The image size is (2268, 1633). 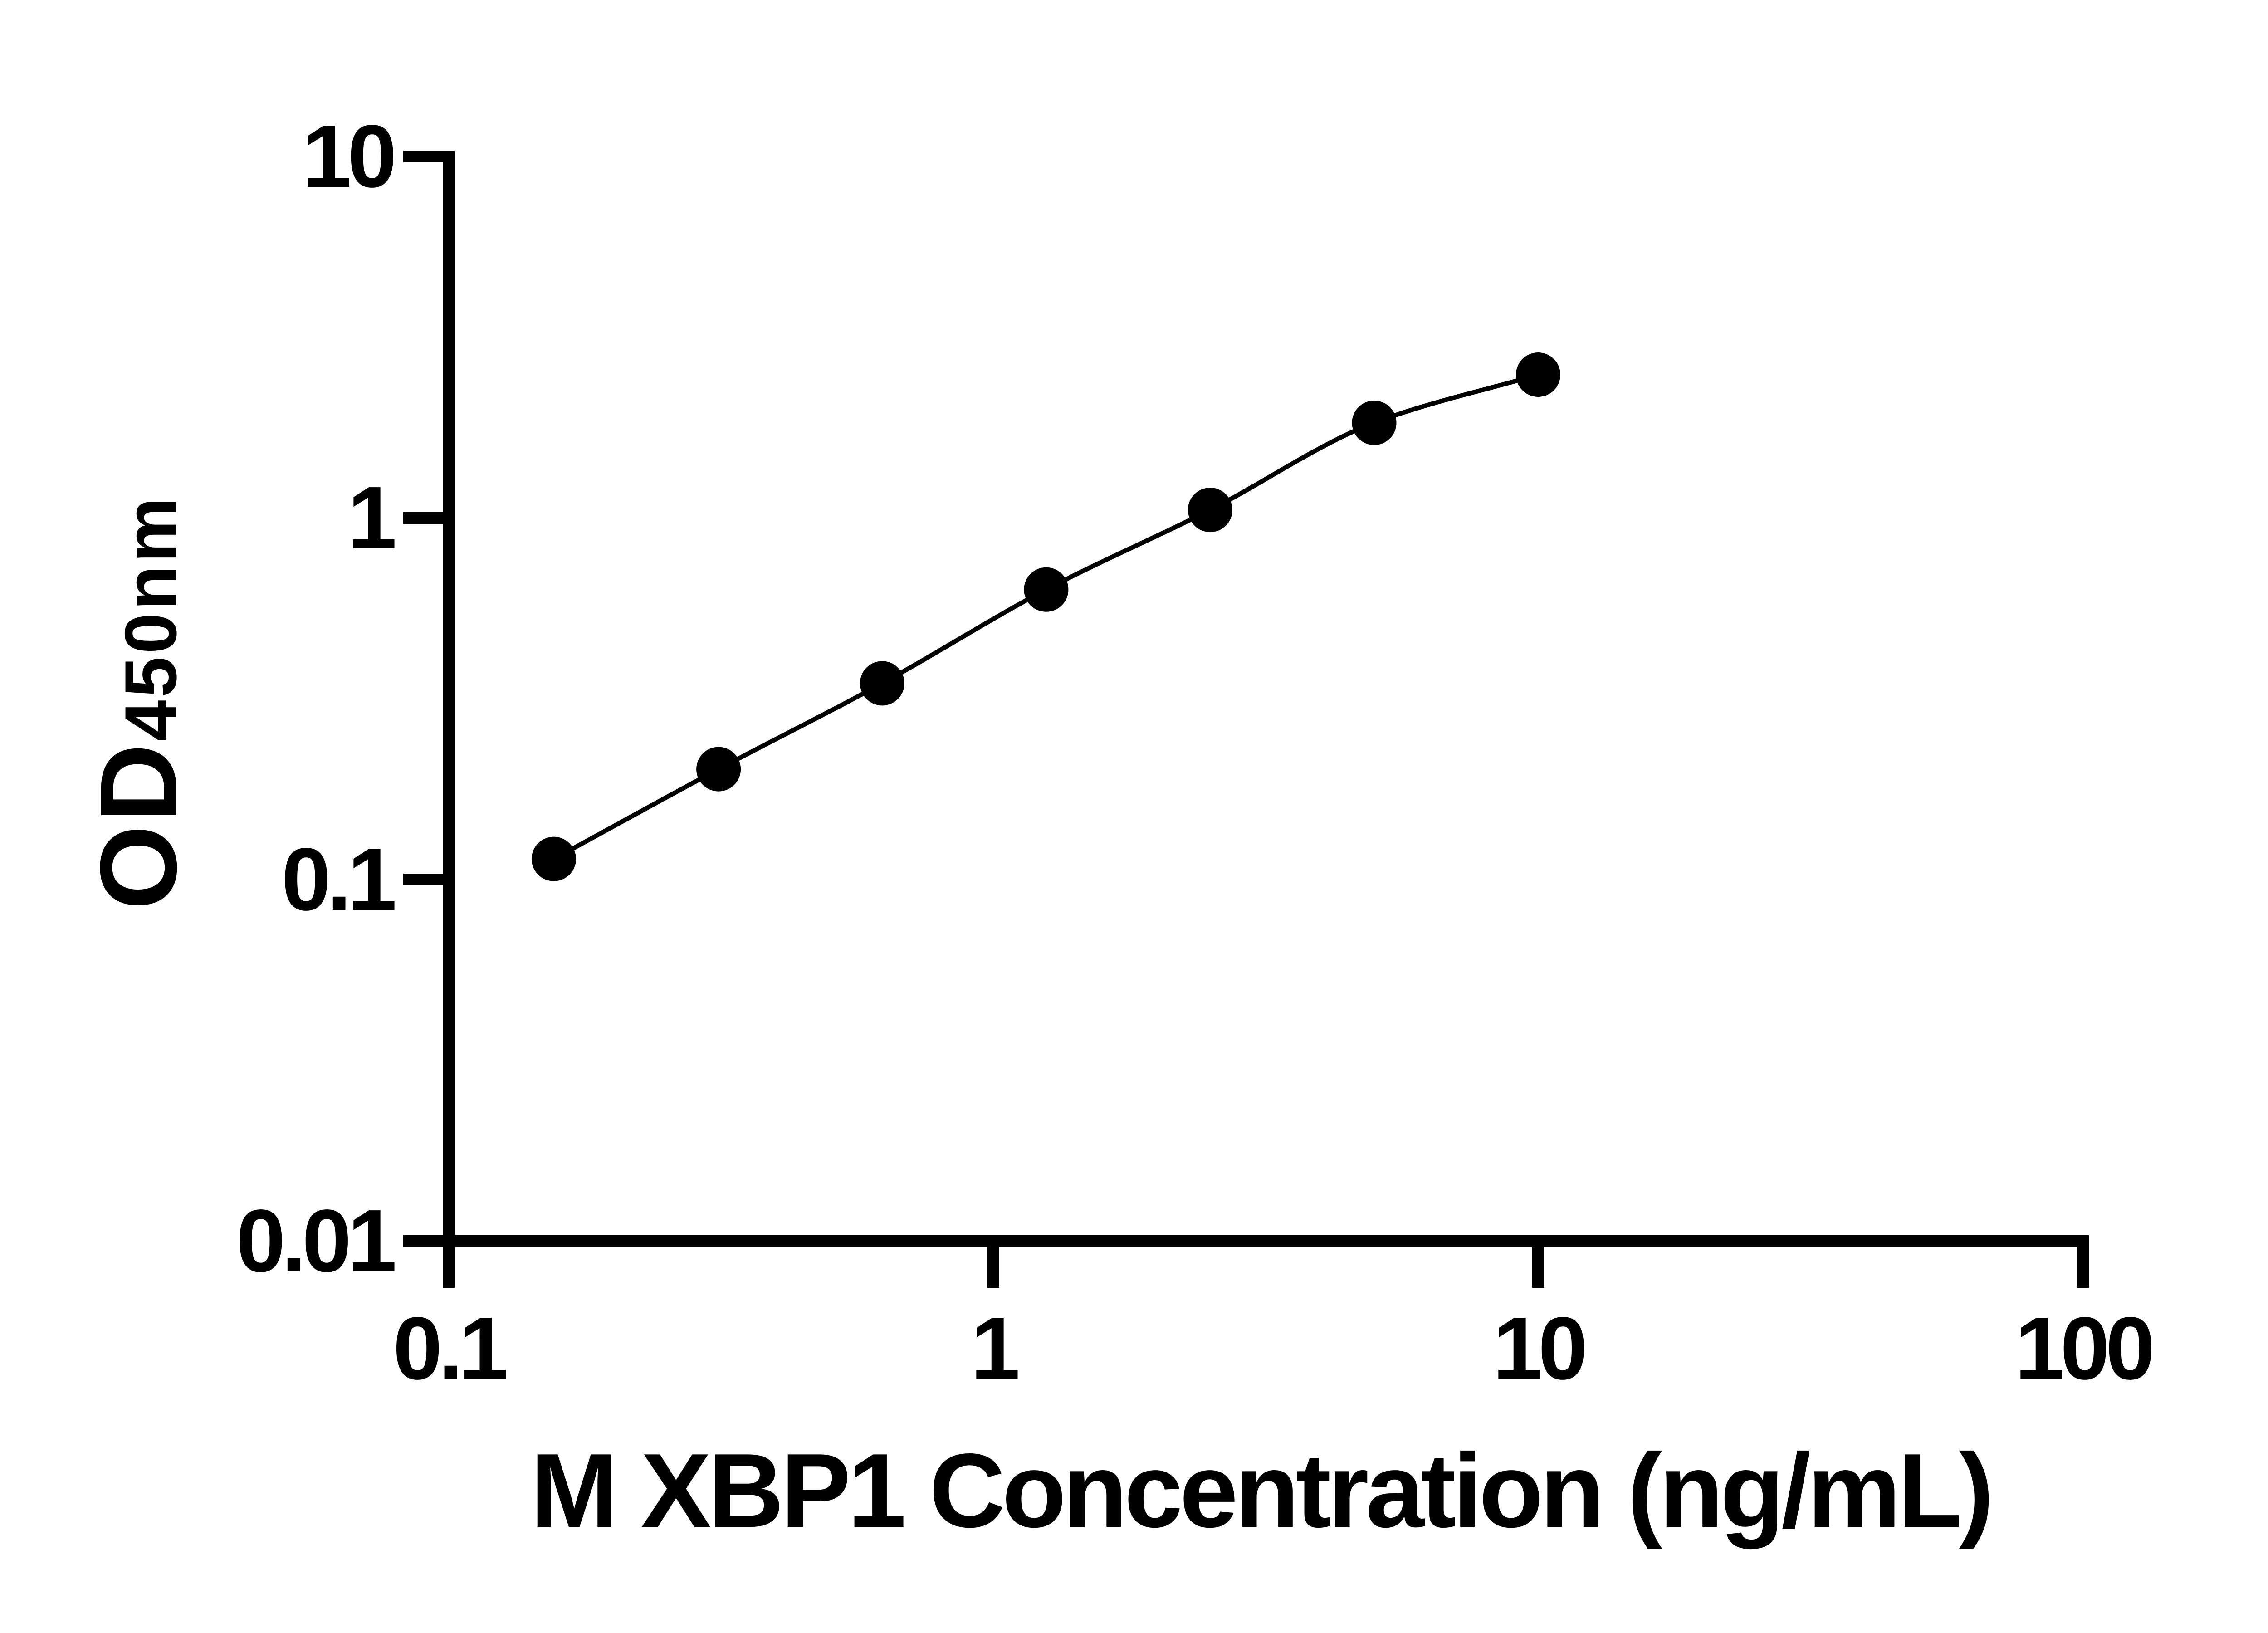 I want to click on y-axis: 10 1 0.1 0.01 OD450nm, so click(x=266, y=699).